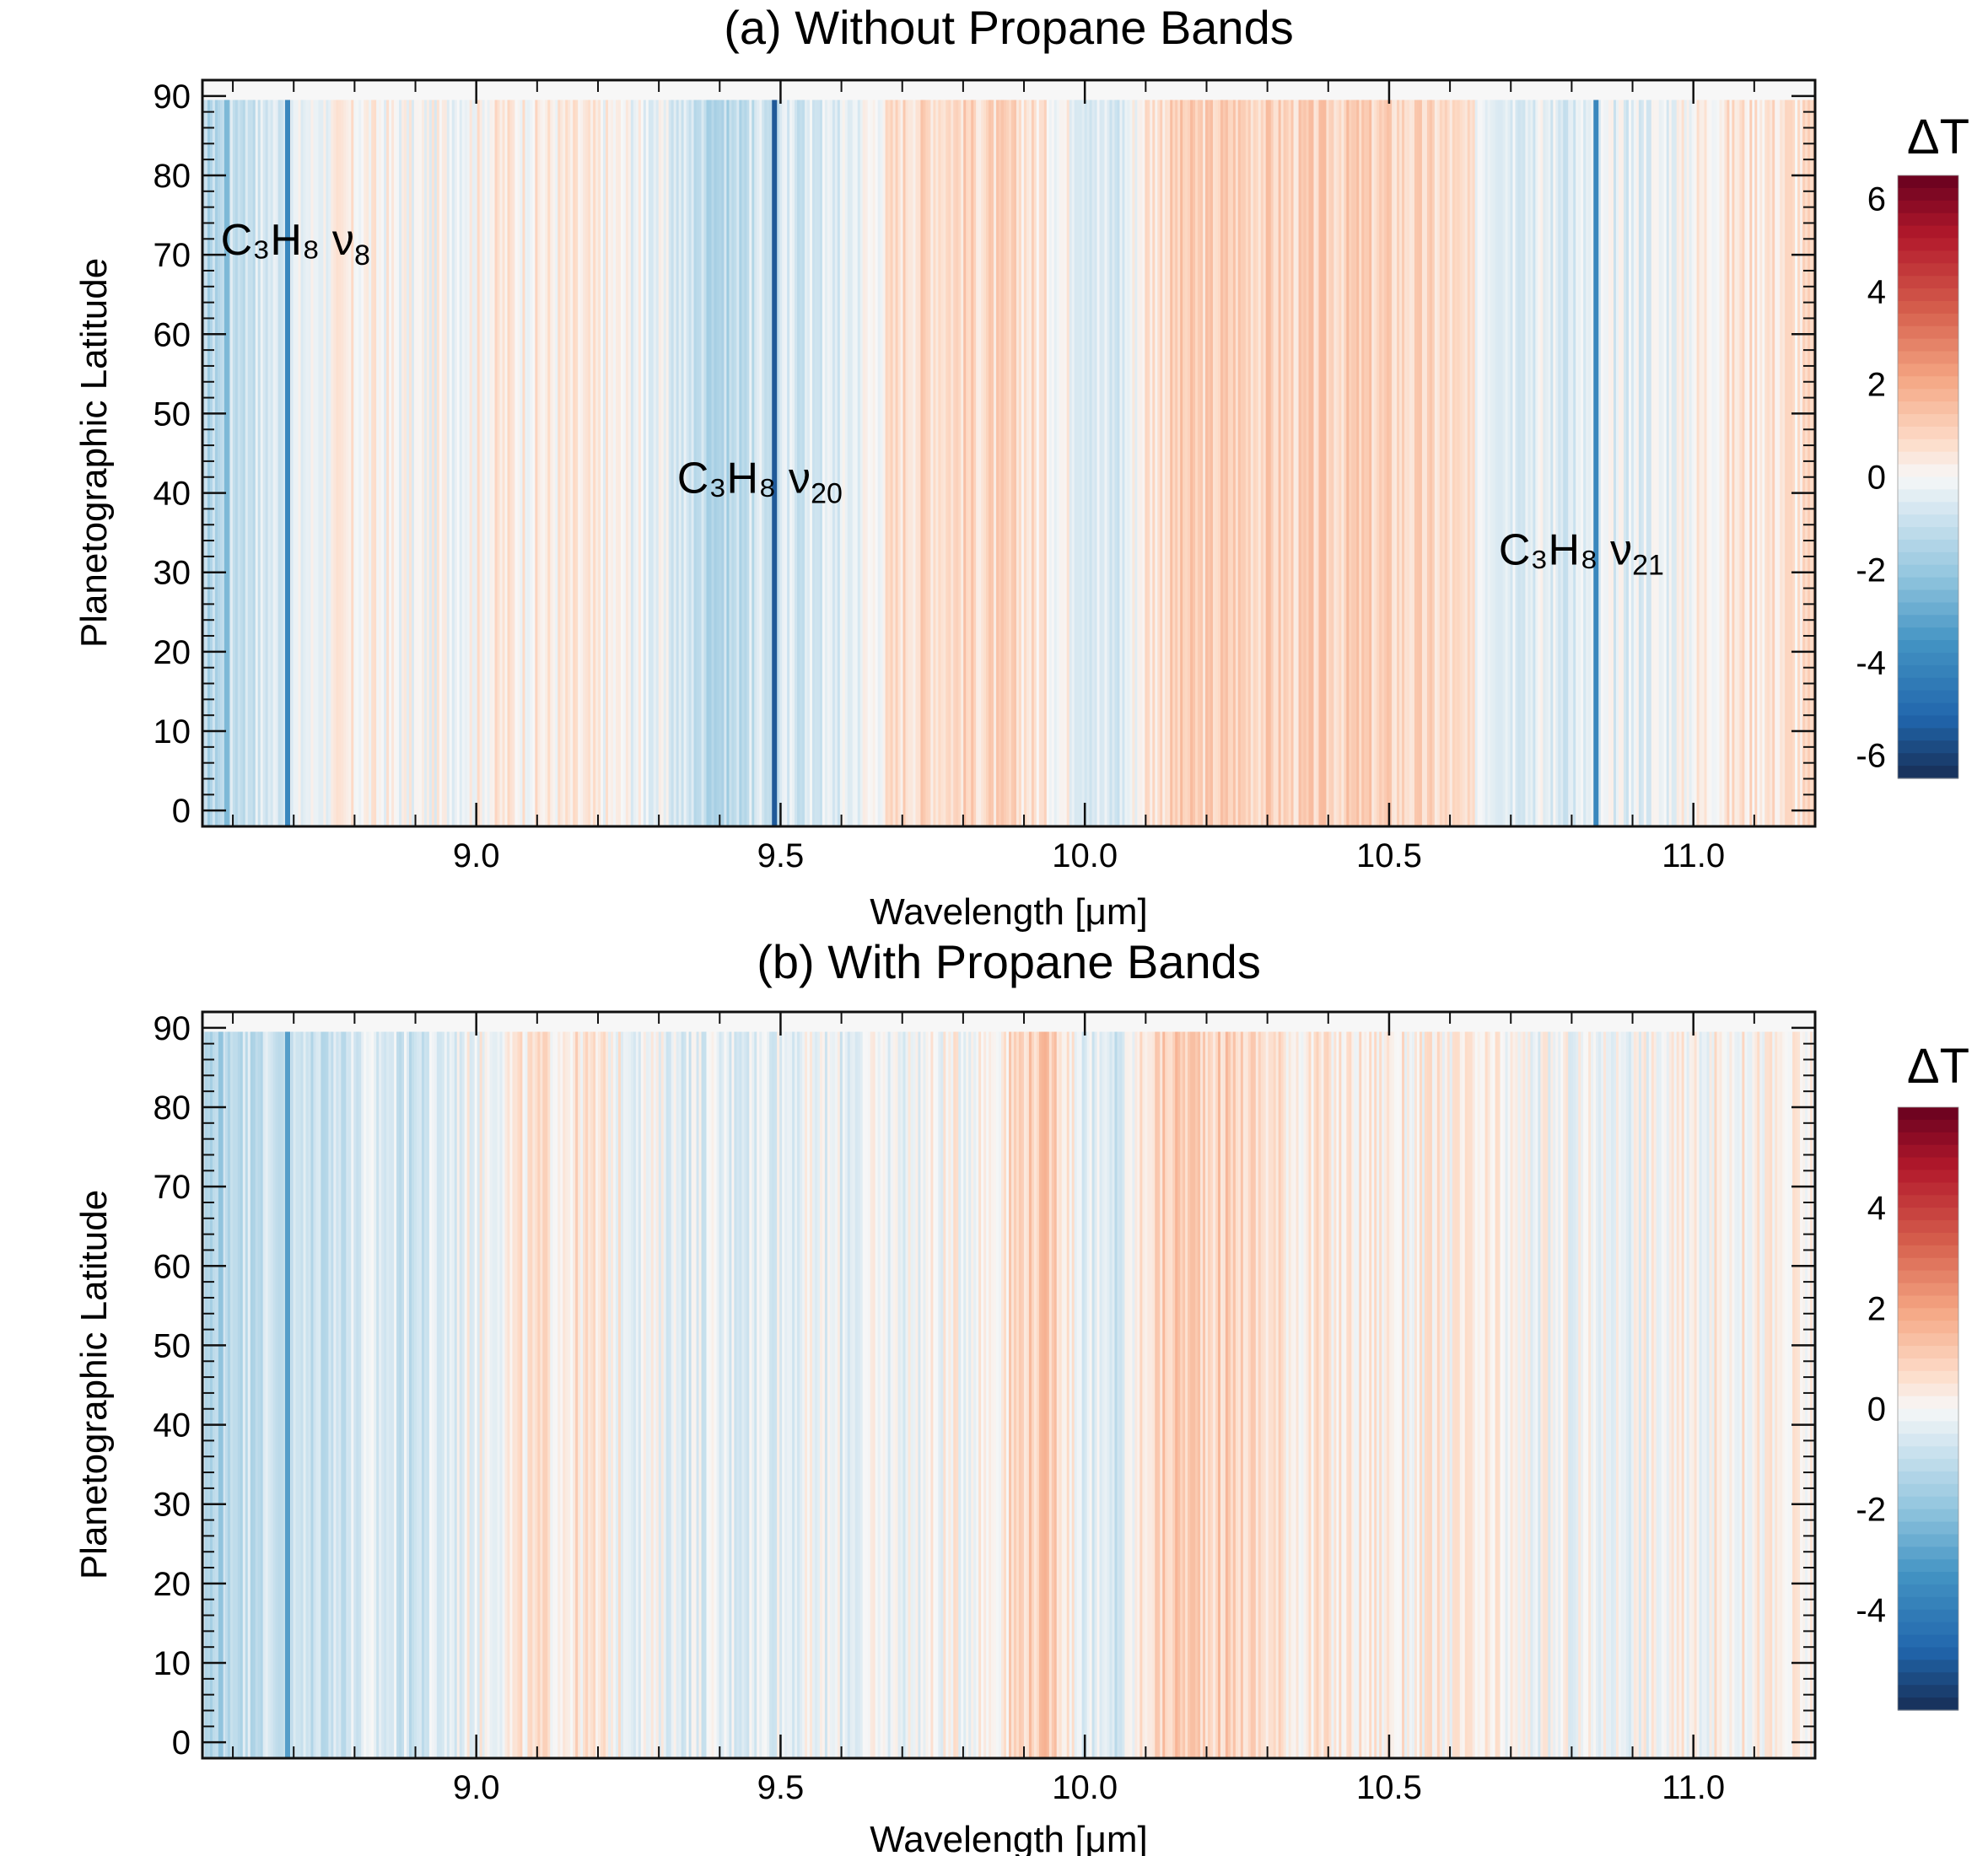  I want to click on colorbar-tick-label: 0, so click(1877, 478).